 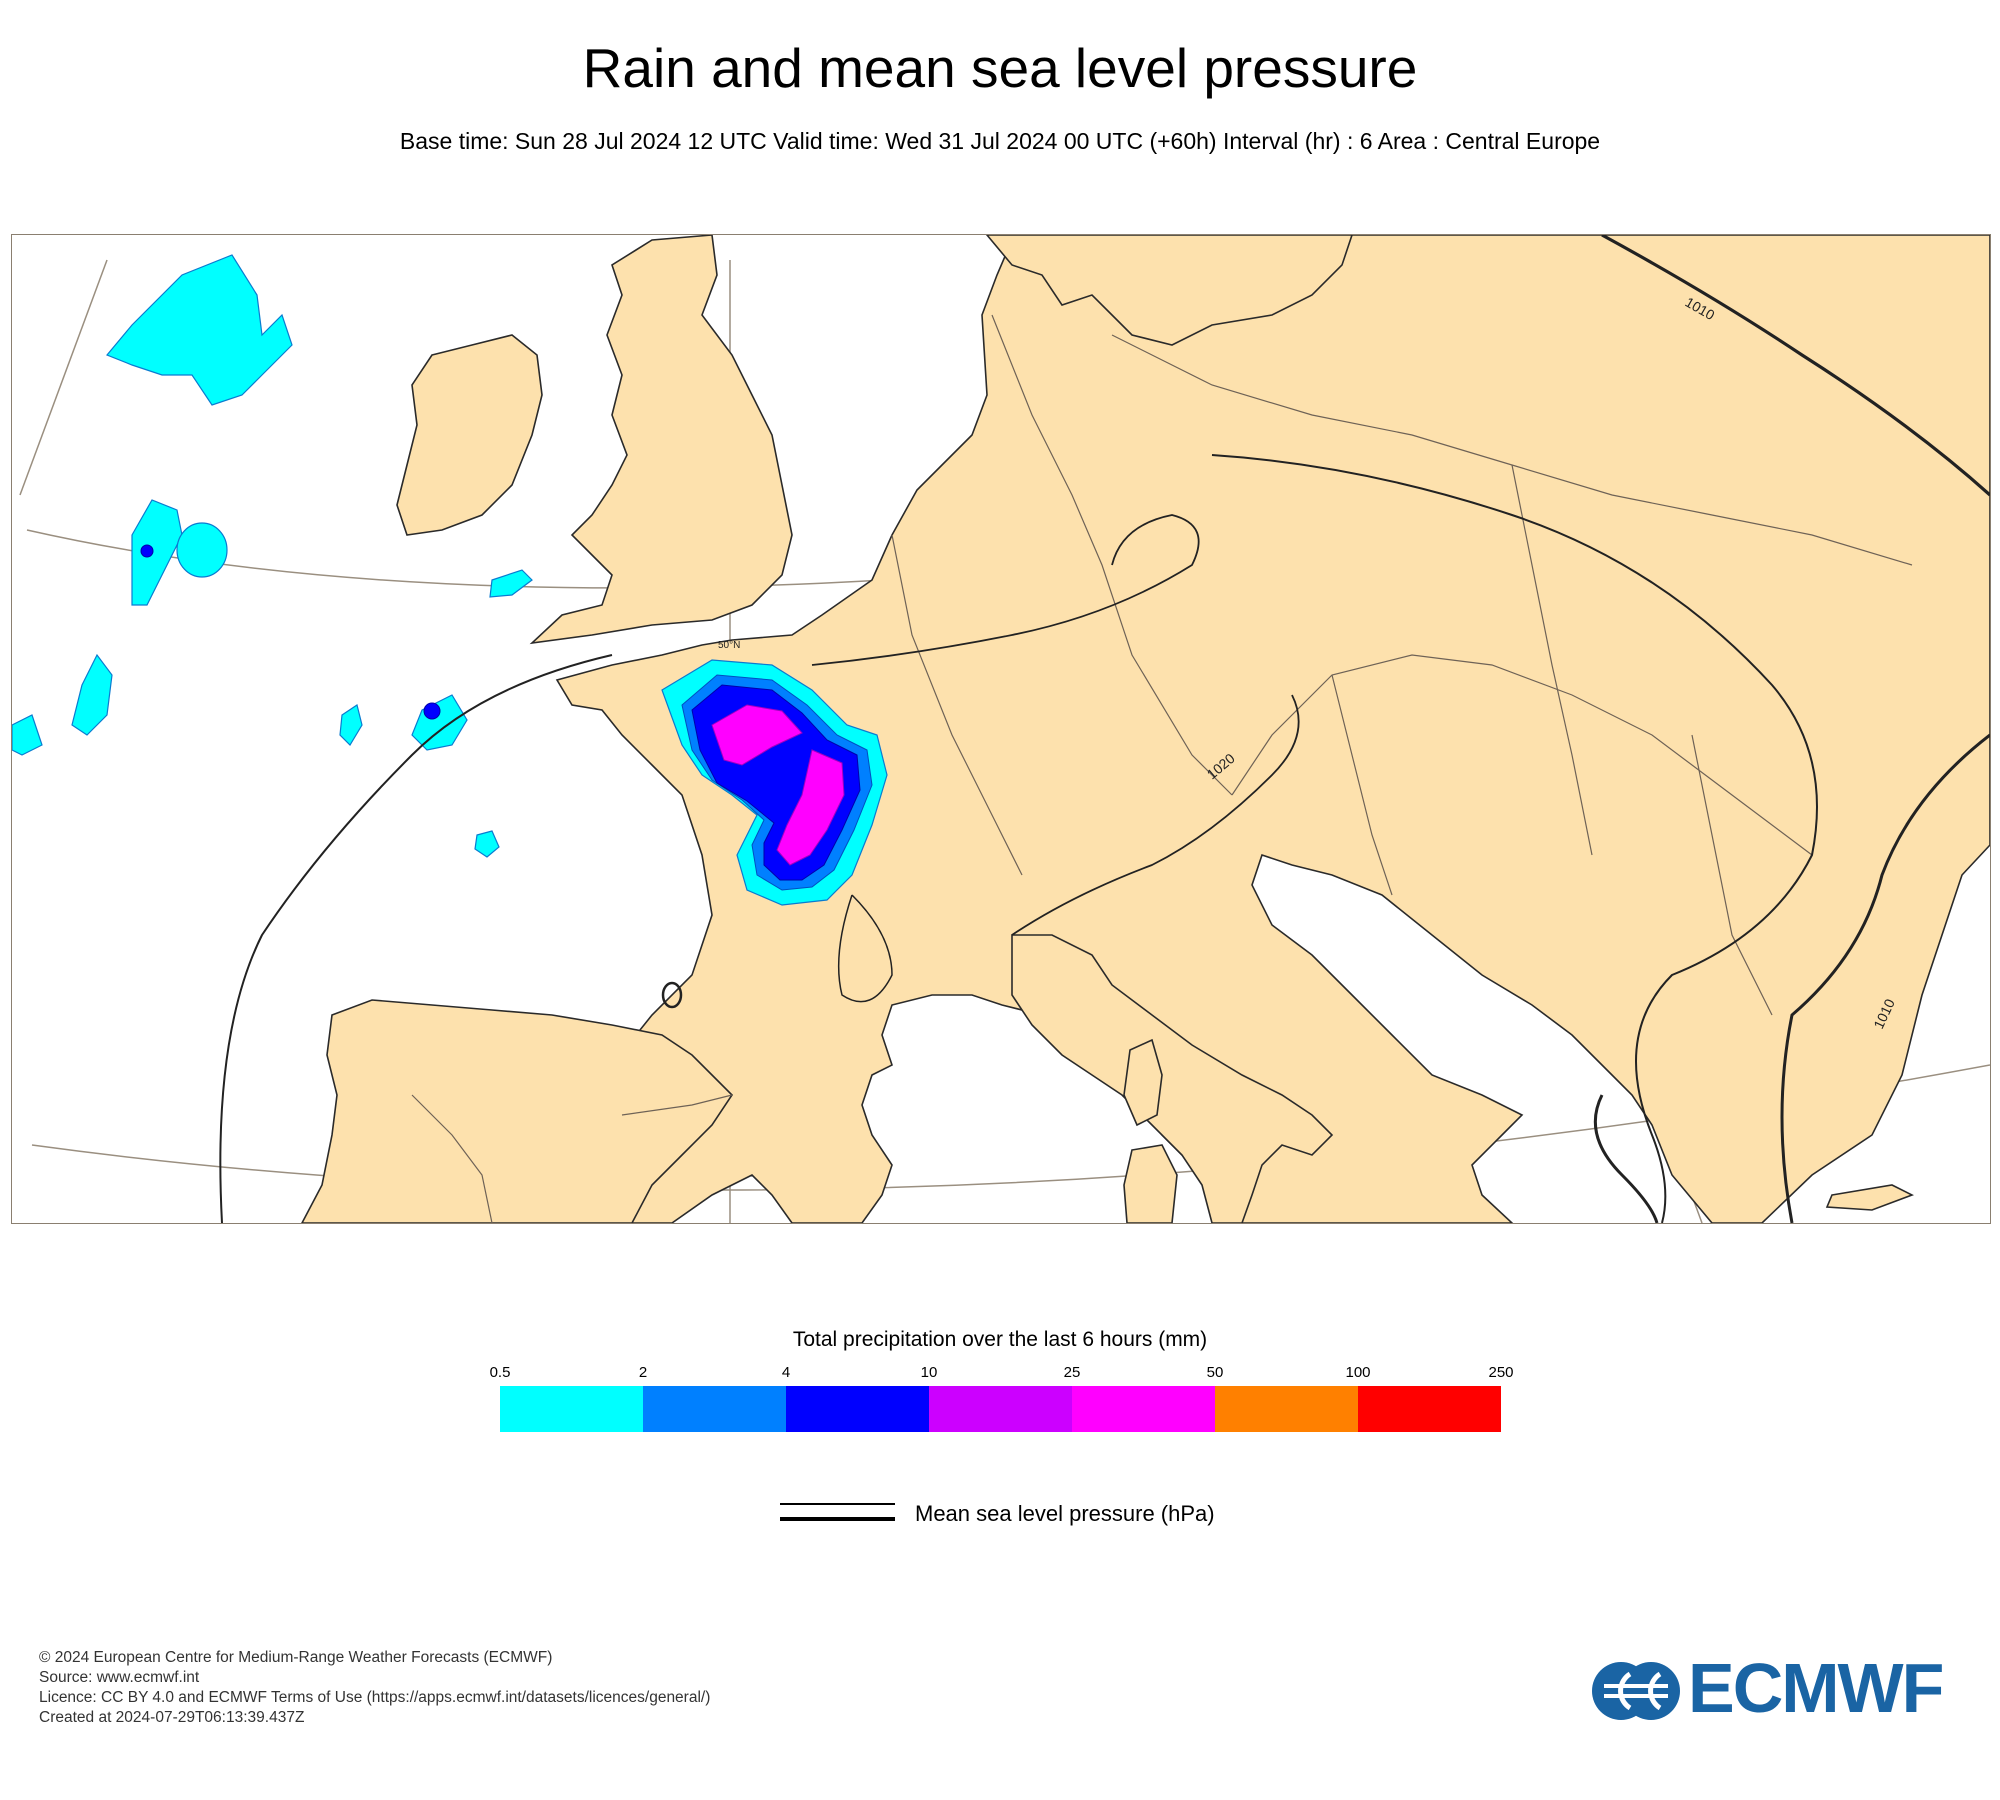 What do you see at coordinates (672, 995) in the screenshot?
I see `isobar-low-bordeaux` at bounding box center [672, 995].